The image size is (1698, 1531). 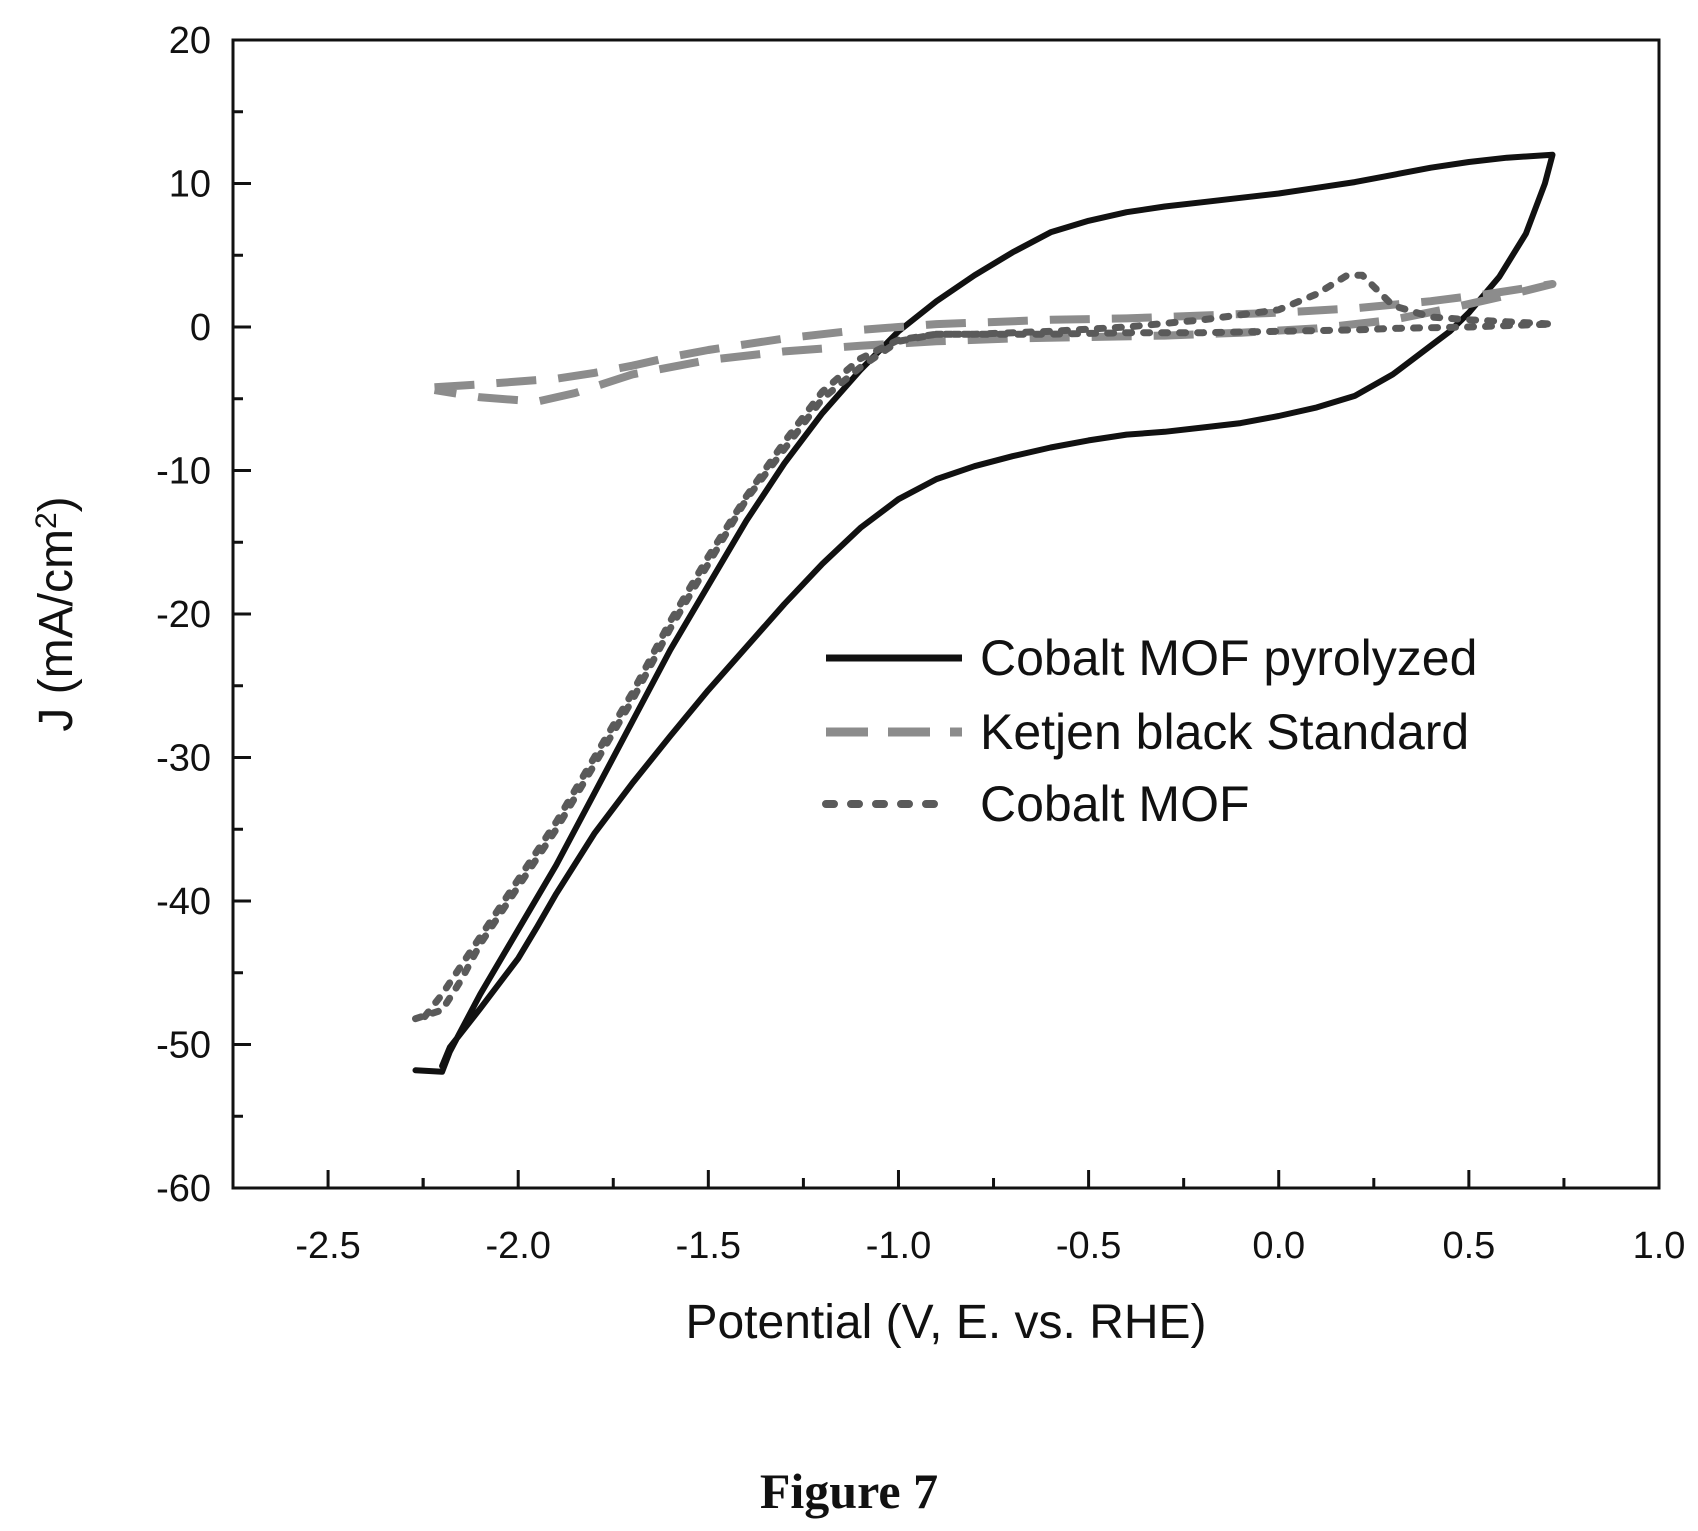 I want to click on x-tick-label: -1.0, so click(x=898, y=1246).